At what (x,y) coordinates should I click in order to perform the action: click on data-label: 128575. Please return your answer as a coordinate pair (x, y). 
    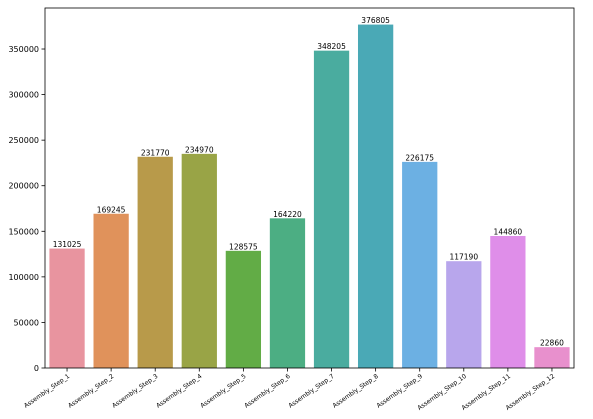
    Looking at the image, I should click on (243, 246).